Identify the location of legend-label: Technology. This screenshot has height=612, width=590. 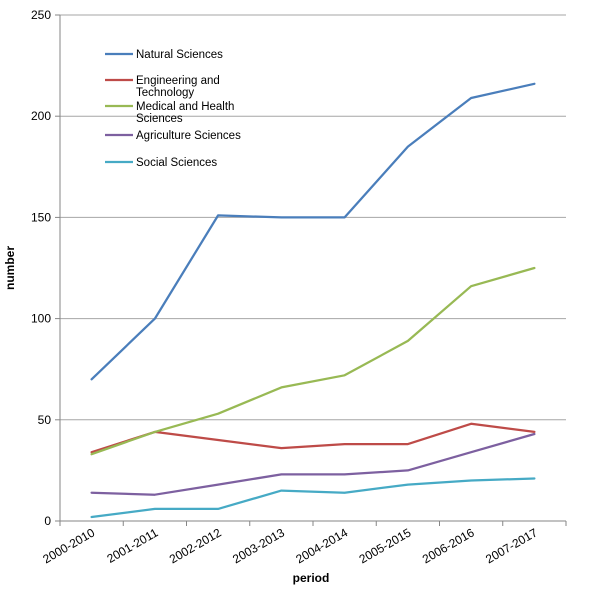
(165, 93).